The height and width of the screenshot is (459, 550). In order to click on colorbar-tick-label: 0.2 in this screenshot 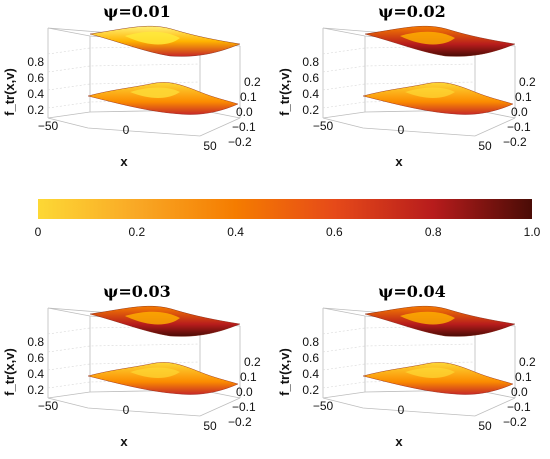, I will do `click(136, 232)`.